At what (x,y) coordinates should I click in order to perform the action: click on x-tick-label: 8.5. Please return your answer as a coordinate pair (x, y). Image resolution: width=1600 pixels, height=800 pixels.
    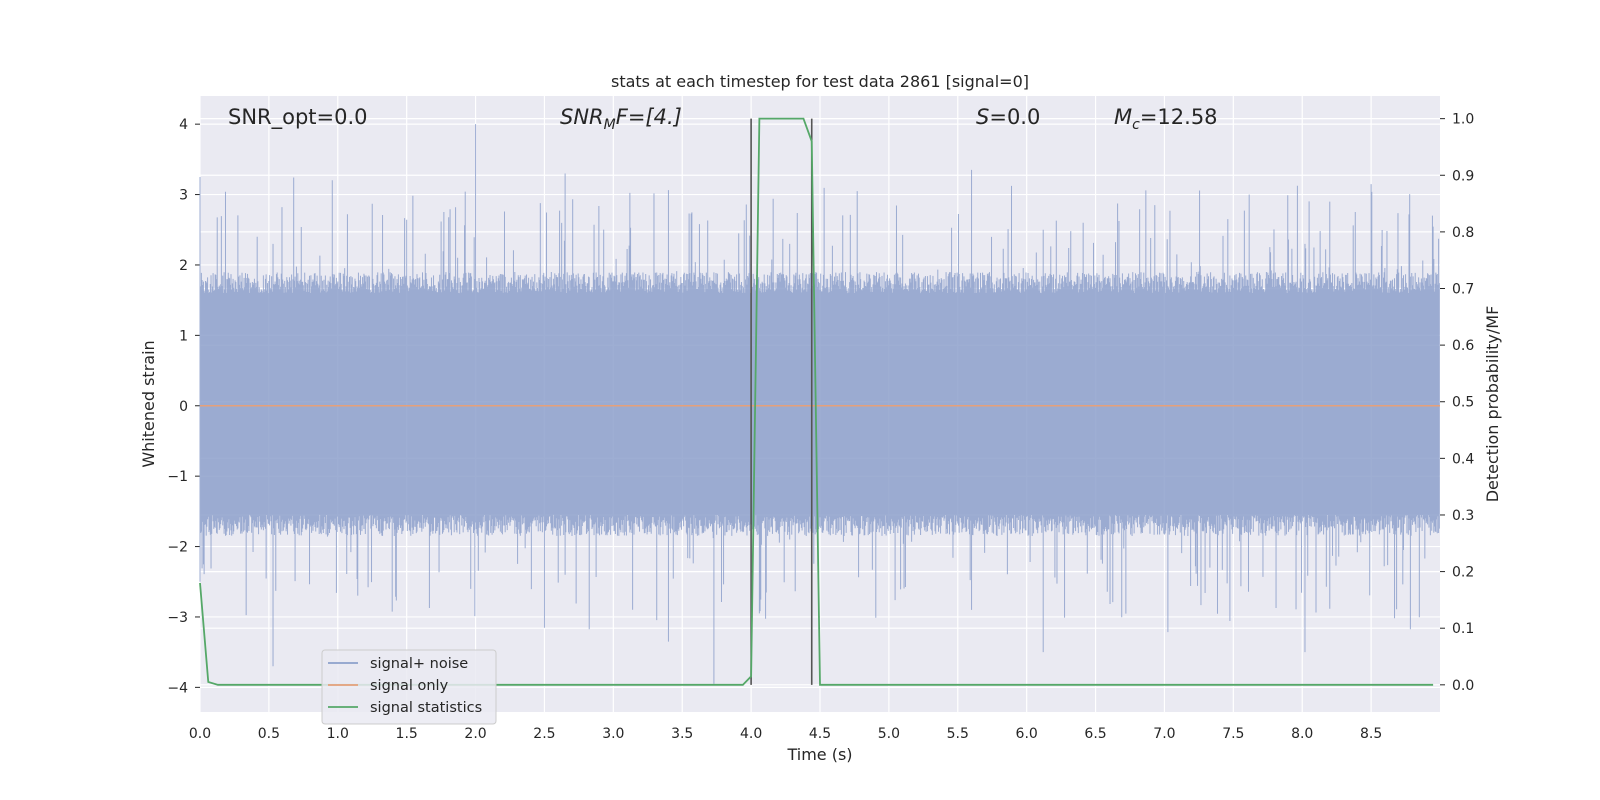
    Looking at the image, I should click on (1371, 734).